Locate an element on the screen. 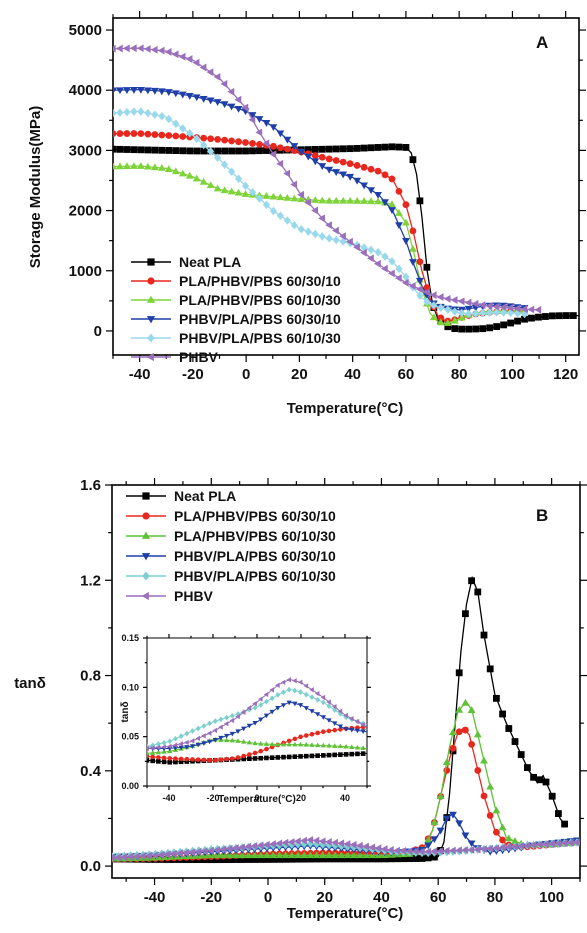 This screenshot has width=587, height=933. x-axis-title: Temperature(°C) is located at coordinates (257, 799).